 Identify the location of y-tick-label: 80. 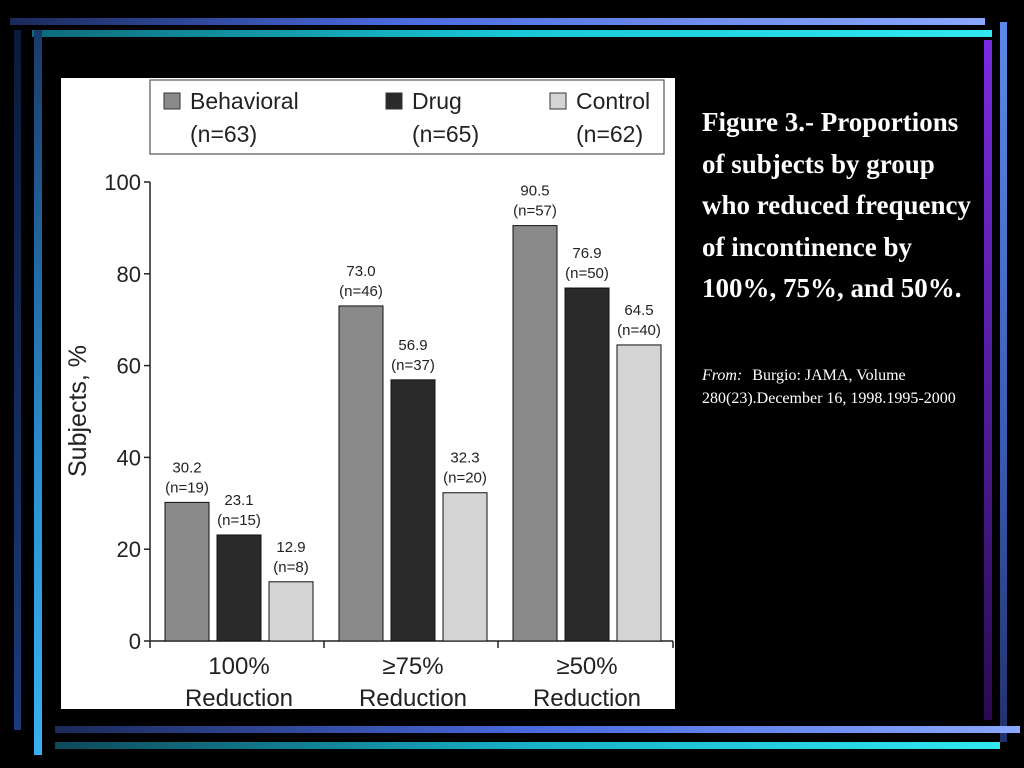
(129, 274).